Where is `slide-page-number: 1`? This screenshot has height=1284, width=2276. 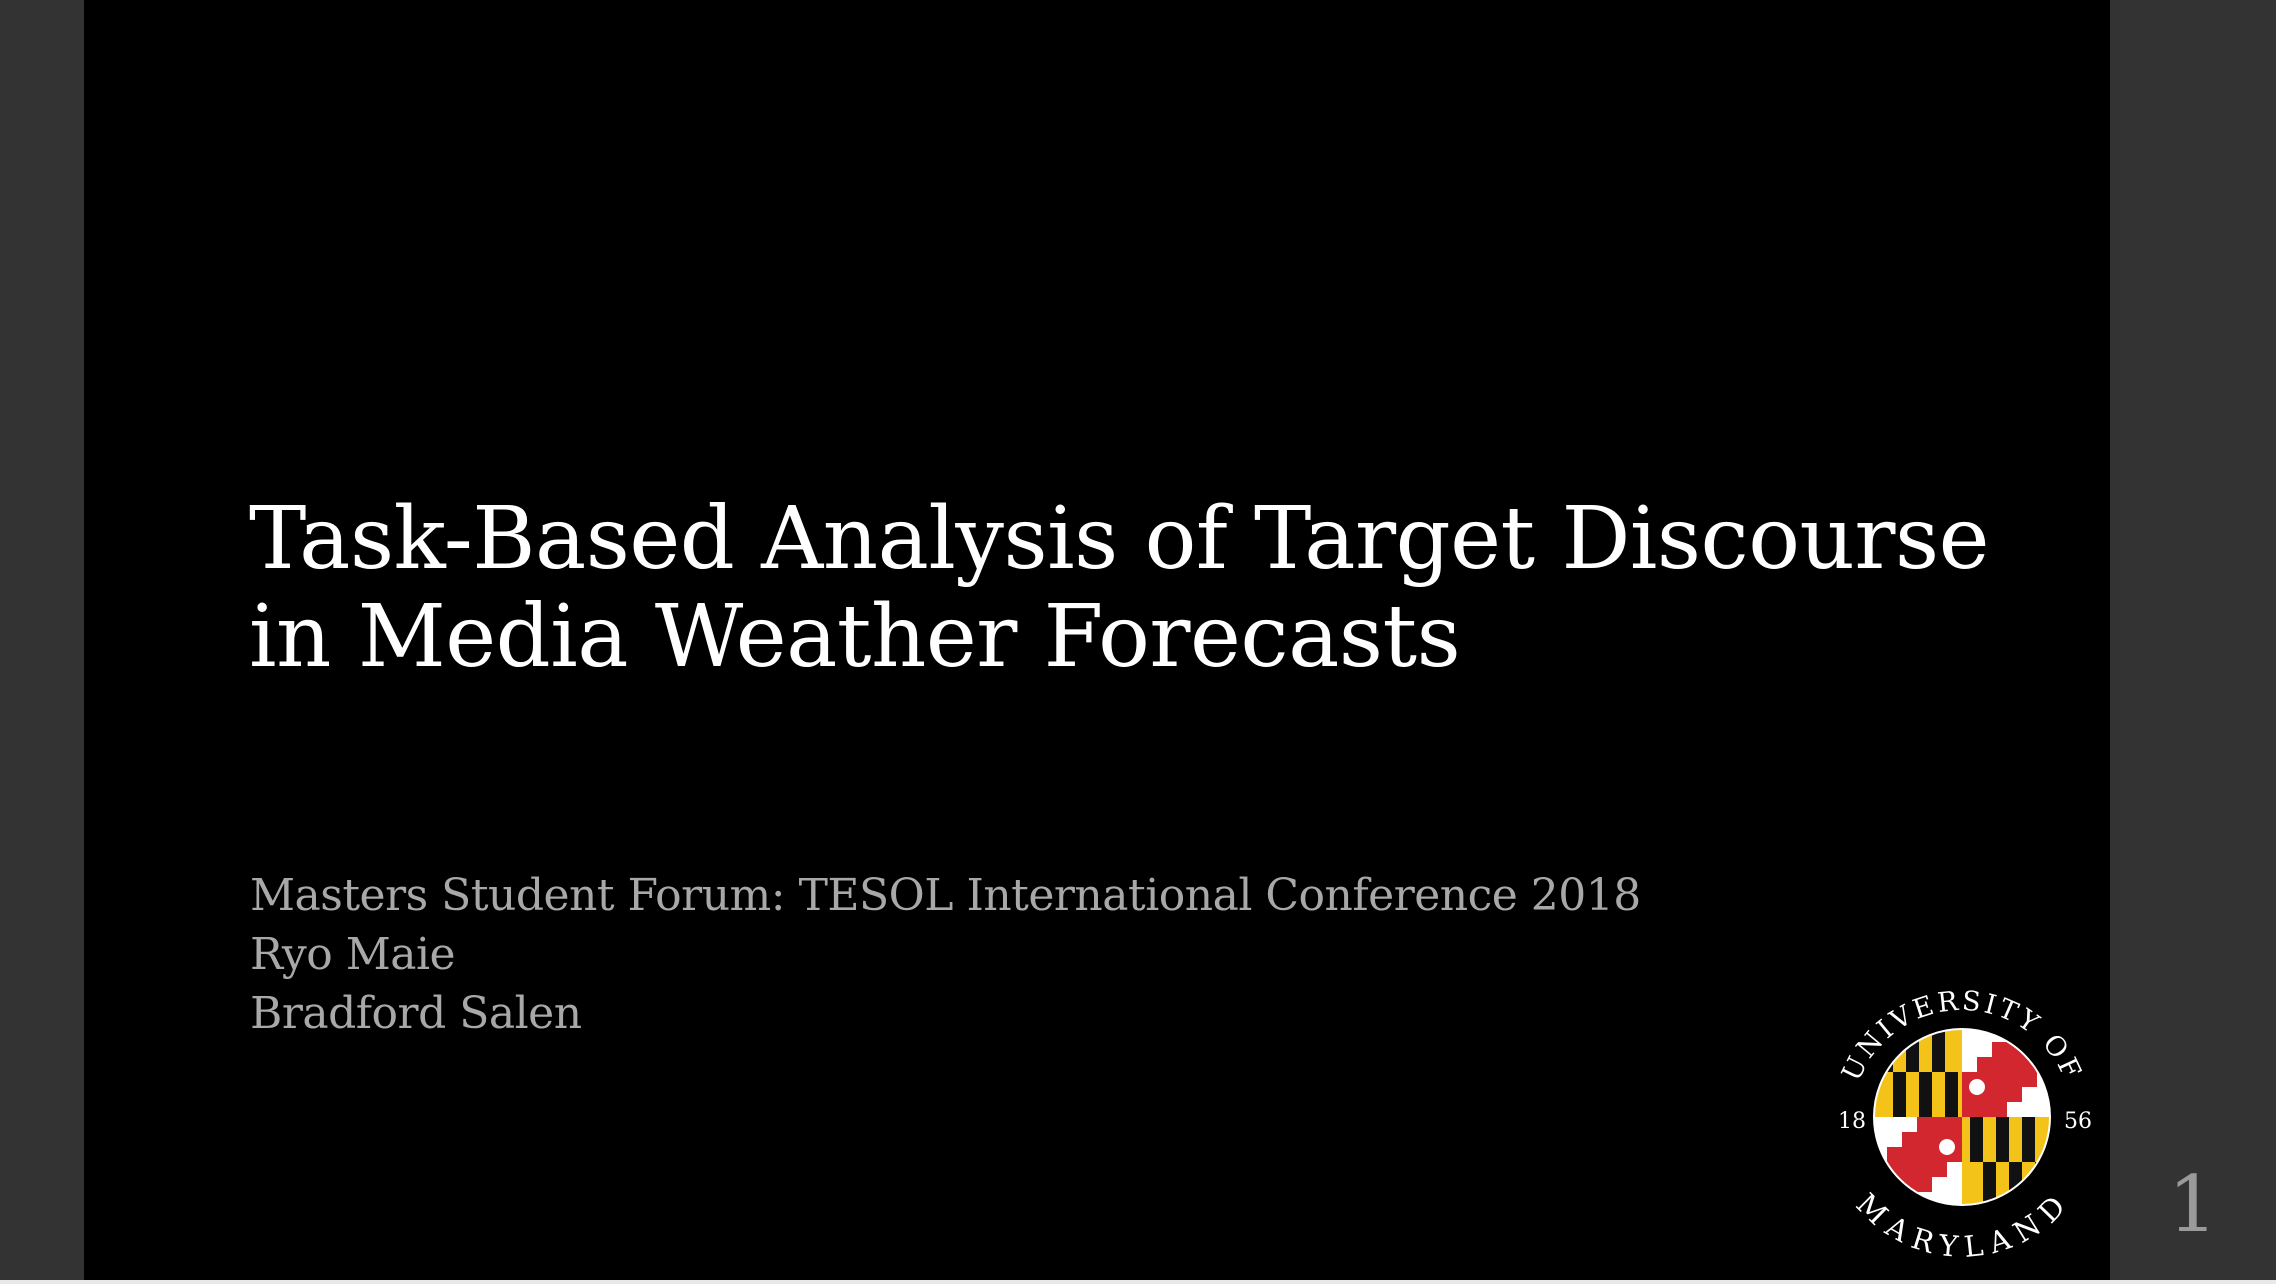
slide-page-number: 1 is located at coordinates (2193, 1205).